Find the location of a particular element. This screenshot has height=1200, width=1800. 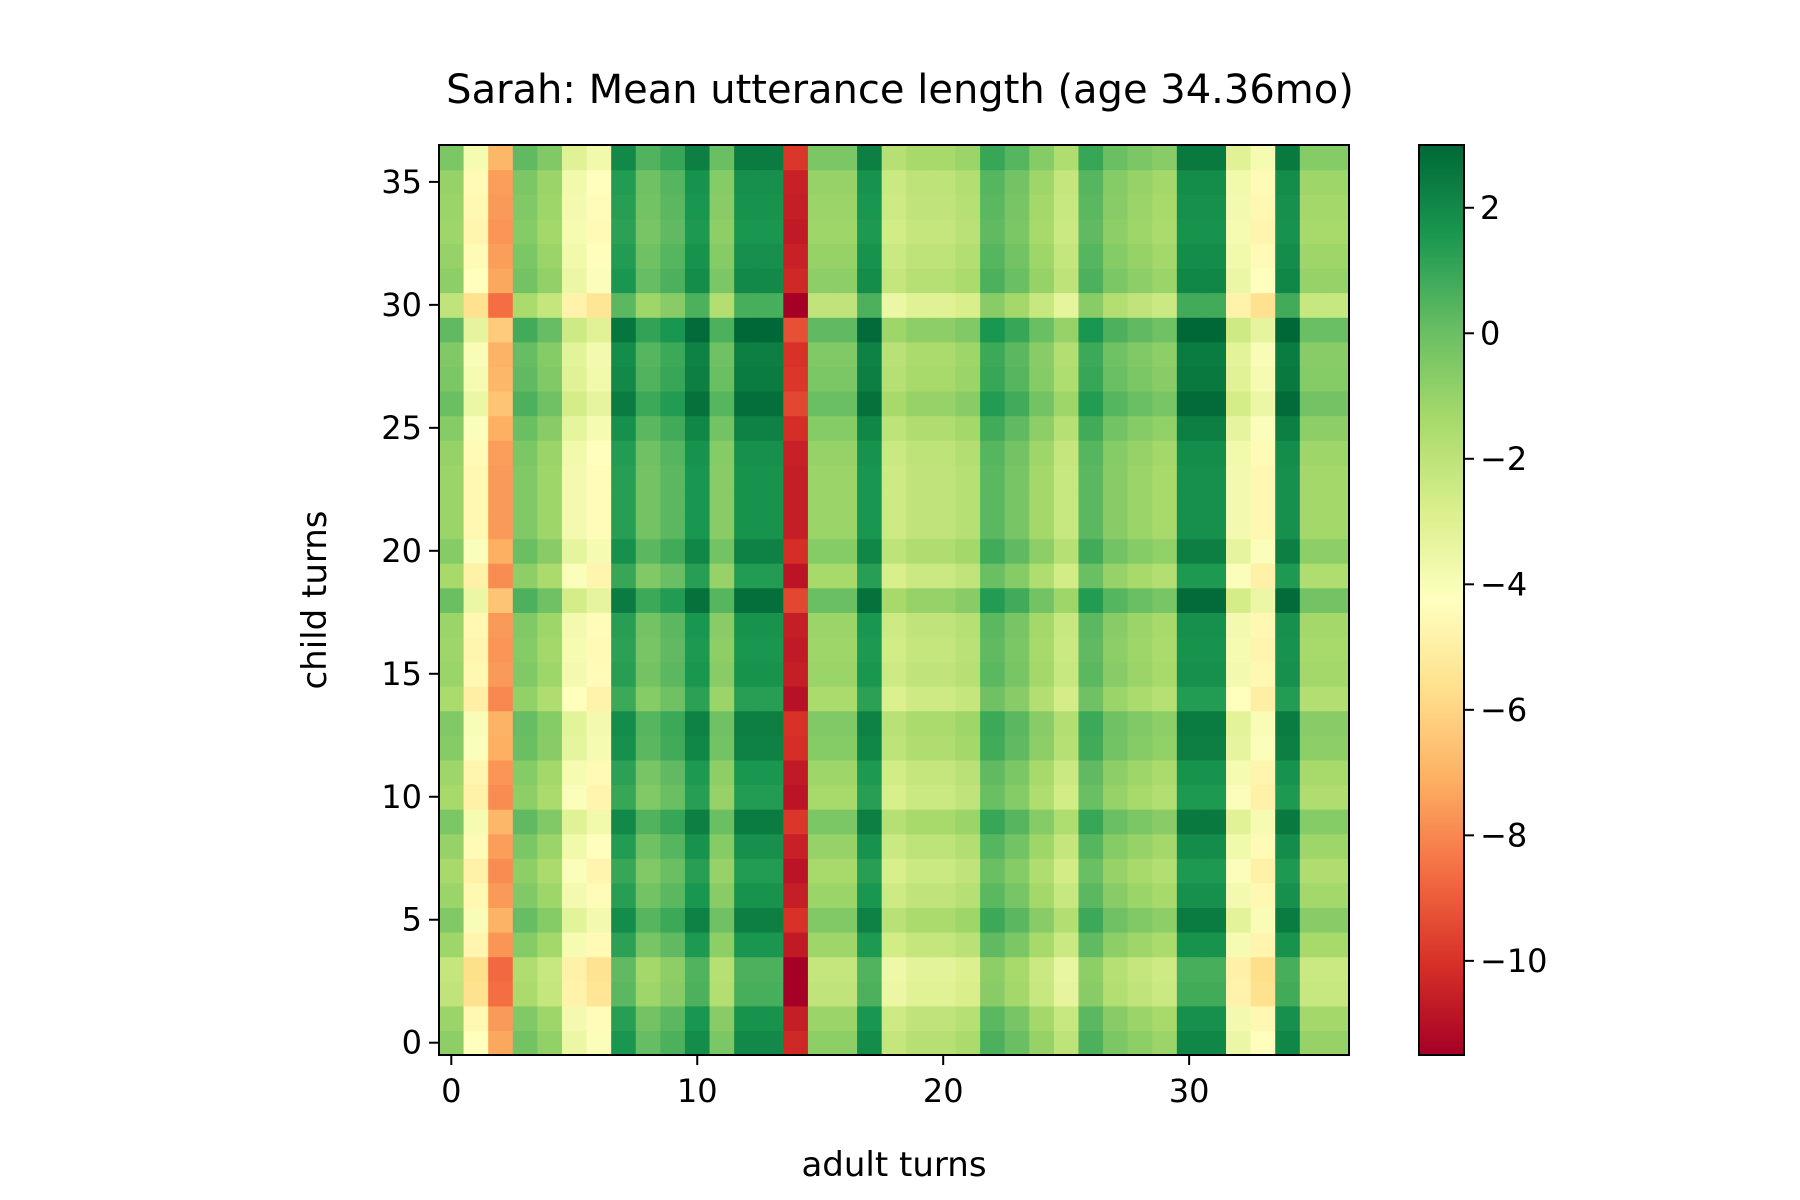

colorbar-ticks: 2 0 −2 −4 −6 −8 −10 is located at coordinates (1506, 584).